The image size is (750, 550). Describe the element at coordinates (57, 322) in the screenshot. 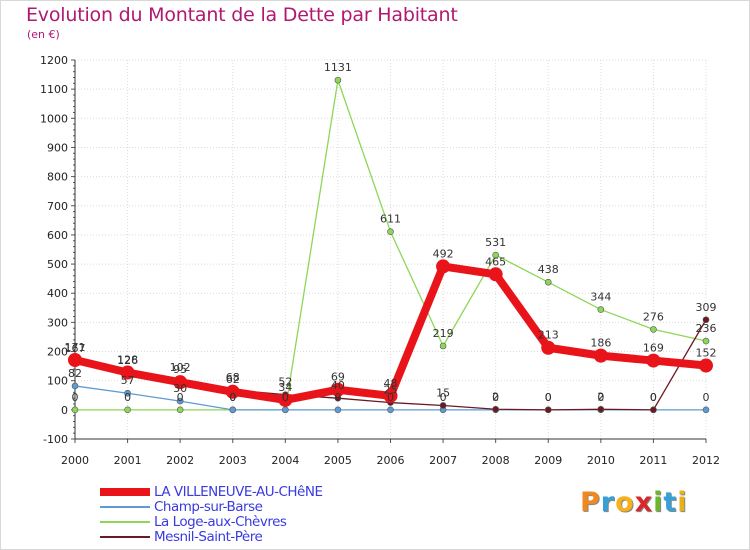

I see `y-tick-label: 300` at that location.